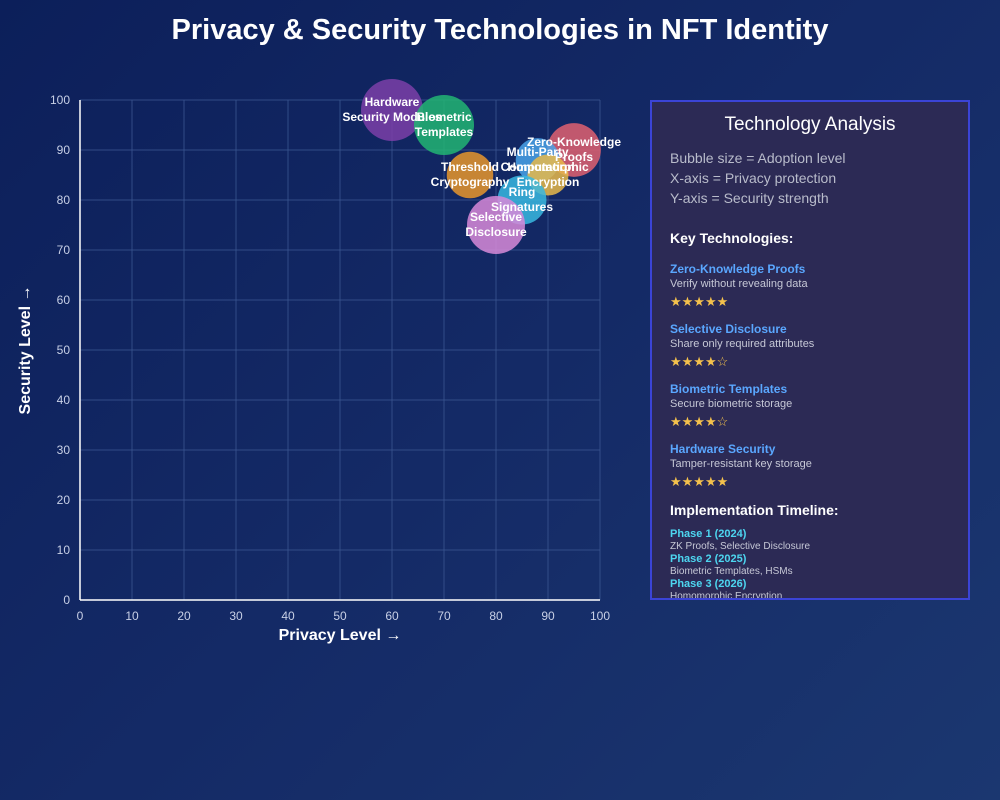 The width and height of the screenshot is (1000, 800). I want to click on bubble-label: Hardware Security Modules, so click(392, 109).